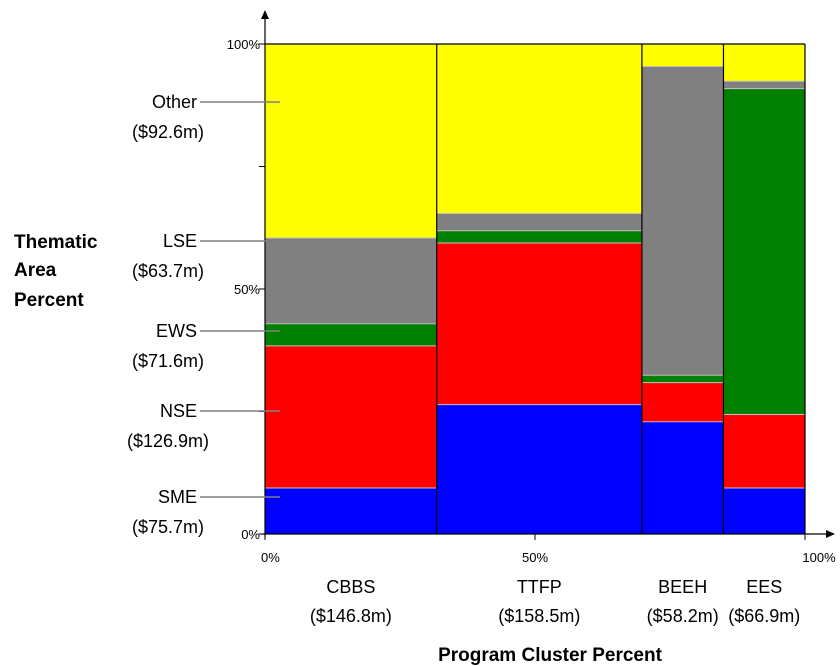 The height and width of the screenshot is (666, 840). What do you see at coordinates (351, 510) in the screenshot?
I see `cell-cbbs-sme` at bounding box center [351, 510].